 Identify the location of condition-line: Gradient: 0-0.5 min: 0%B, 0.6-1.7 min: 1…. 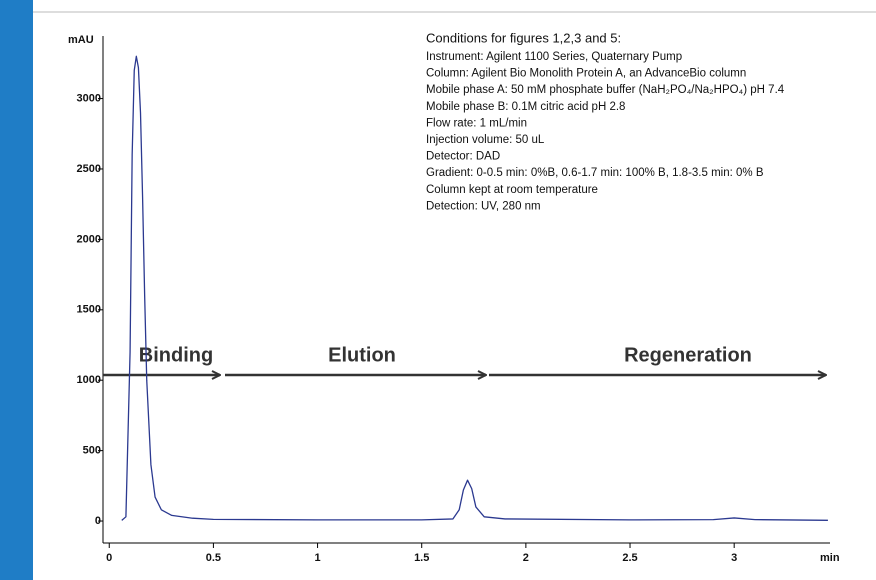
(595, 173).